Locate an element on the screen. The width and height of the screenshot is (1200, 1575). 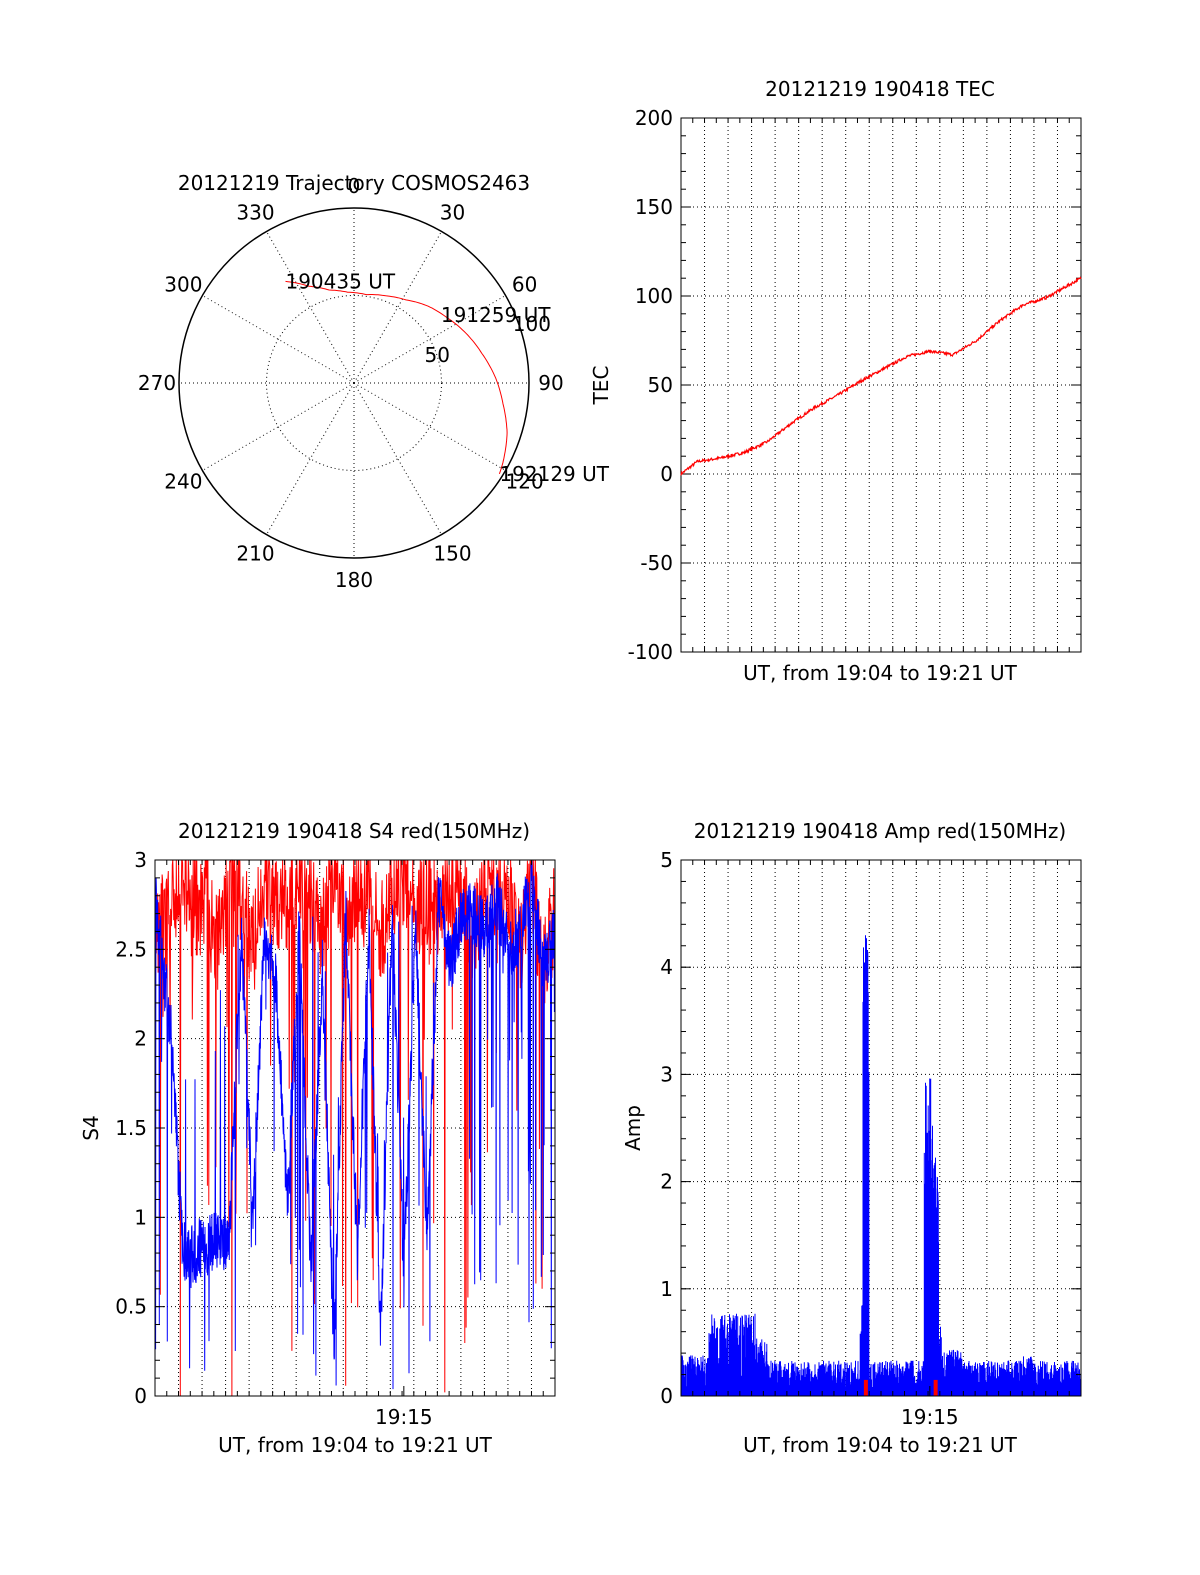
y-tick-label: -50 is located at coordinates (656, 563).